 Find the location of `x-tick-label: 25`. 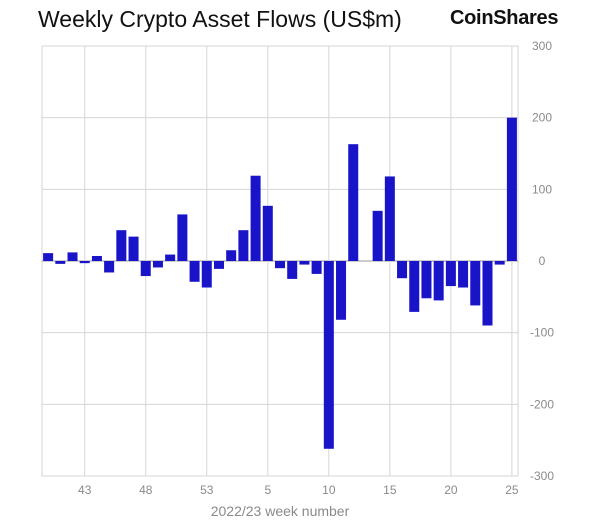

x-tick-label: 25 is located at coordinates (512, 490).